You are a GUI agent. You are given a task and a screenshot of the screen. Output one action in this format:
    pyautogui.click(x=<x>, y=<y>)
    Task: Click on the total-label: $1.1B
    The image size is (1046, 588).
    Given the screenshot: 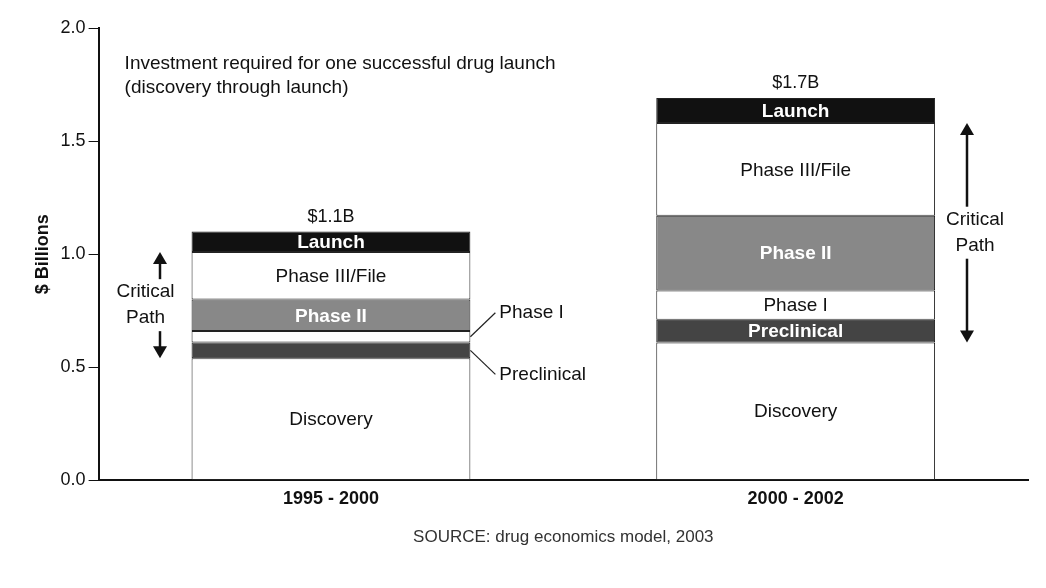 What is the action you would take?
    pyautogui.click(x=331, y=215)
    